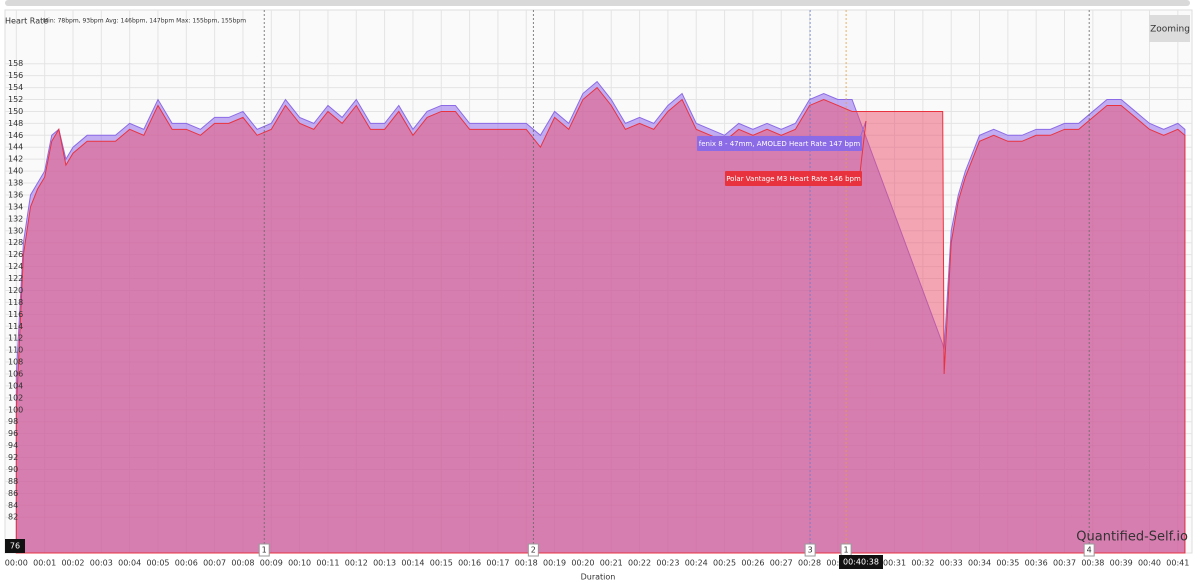  I want to click on x-tick-label: 00:41, so click(1177, 563).